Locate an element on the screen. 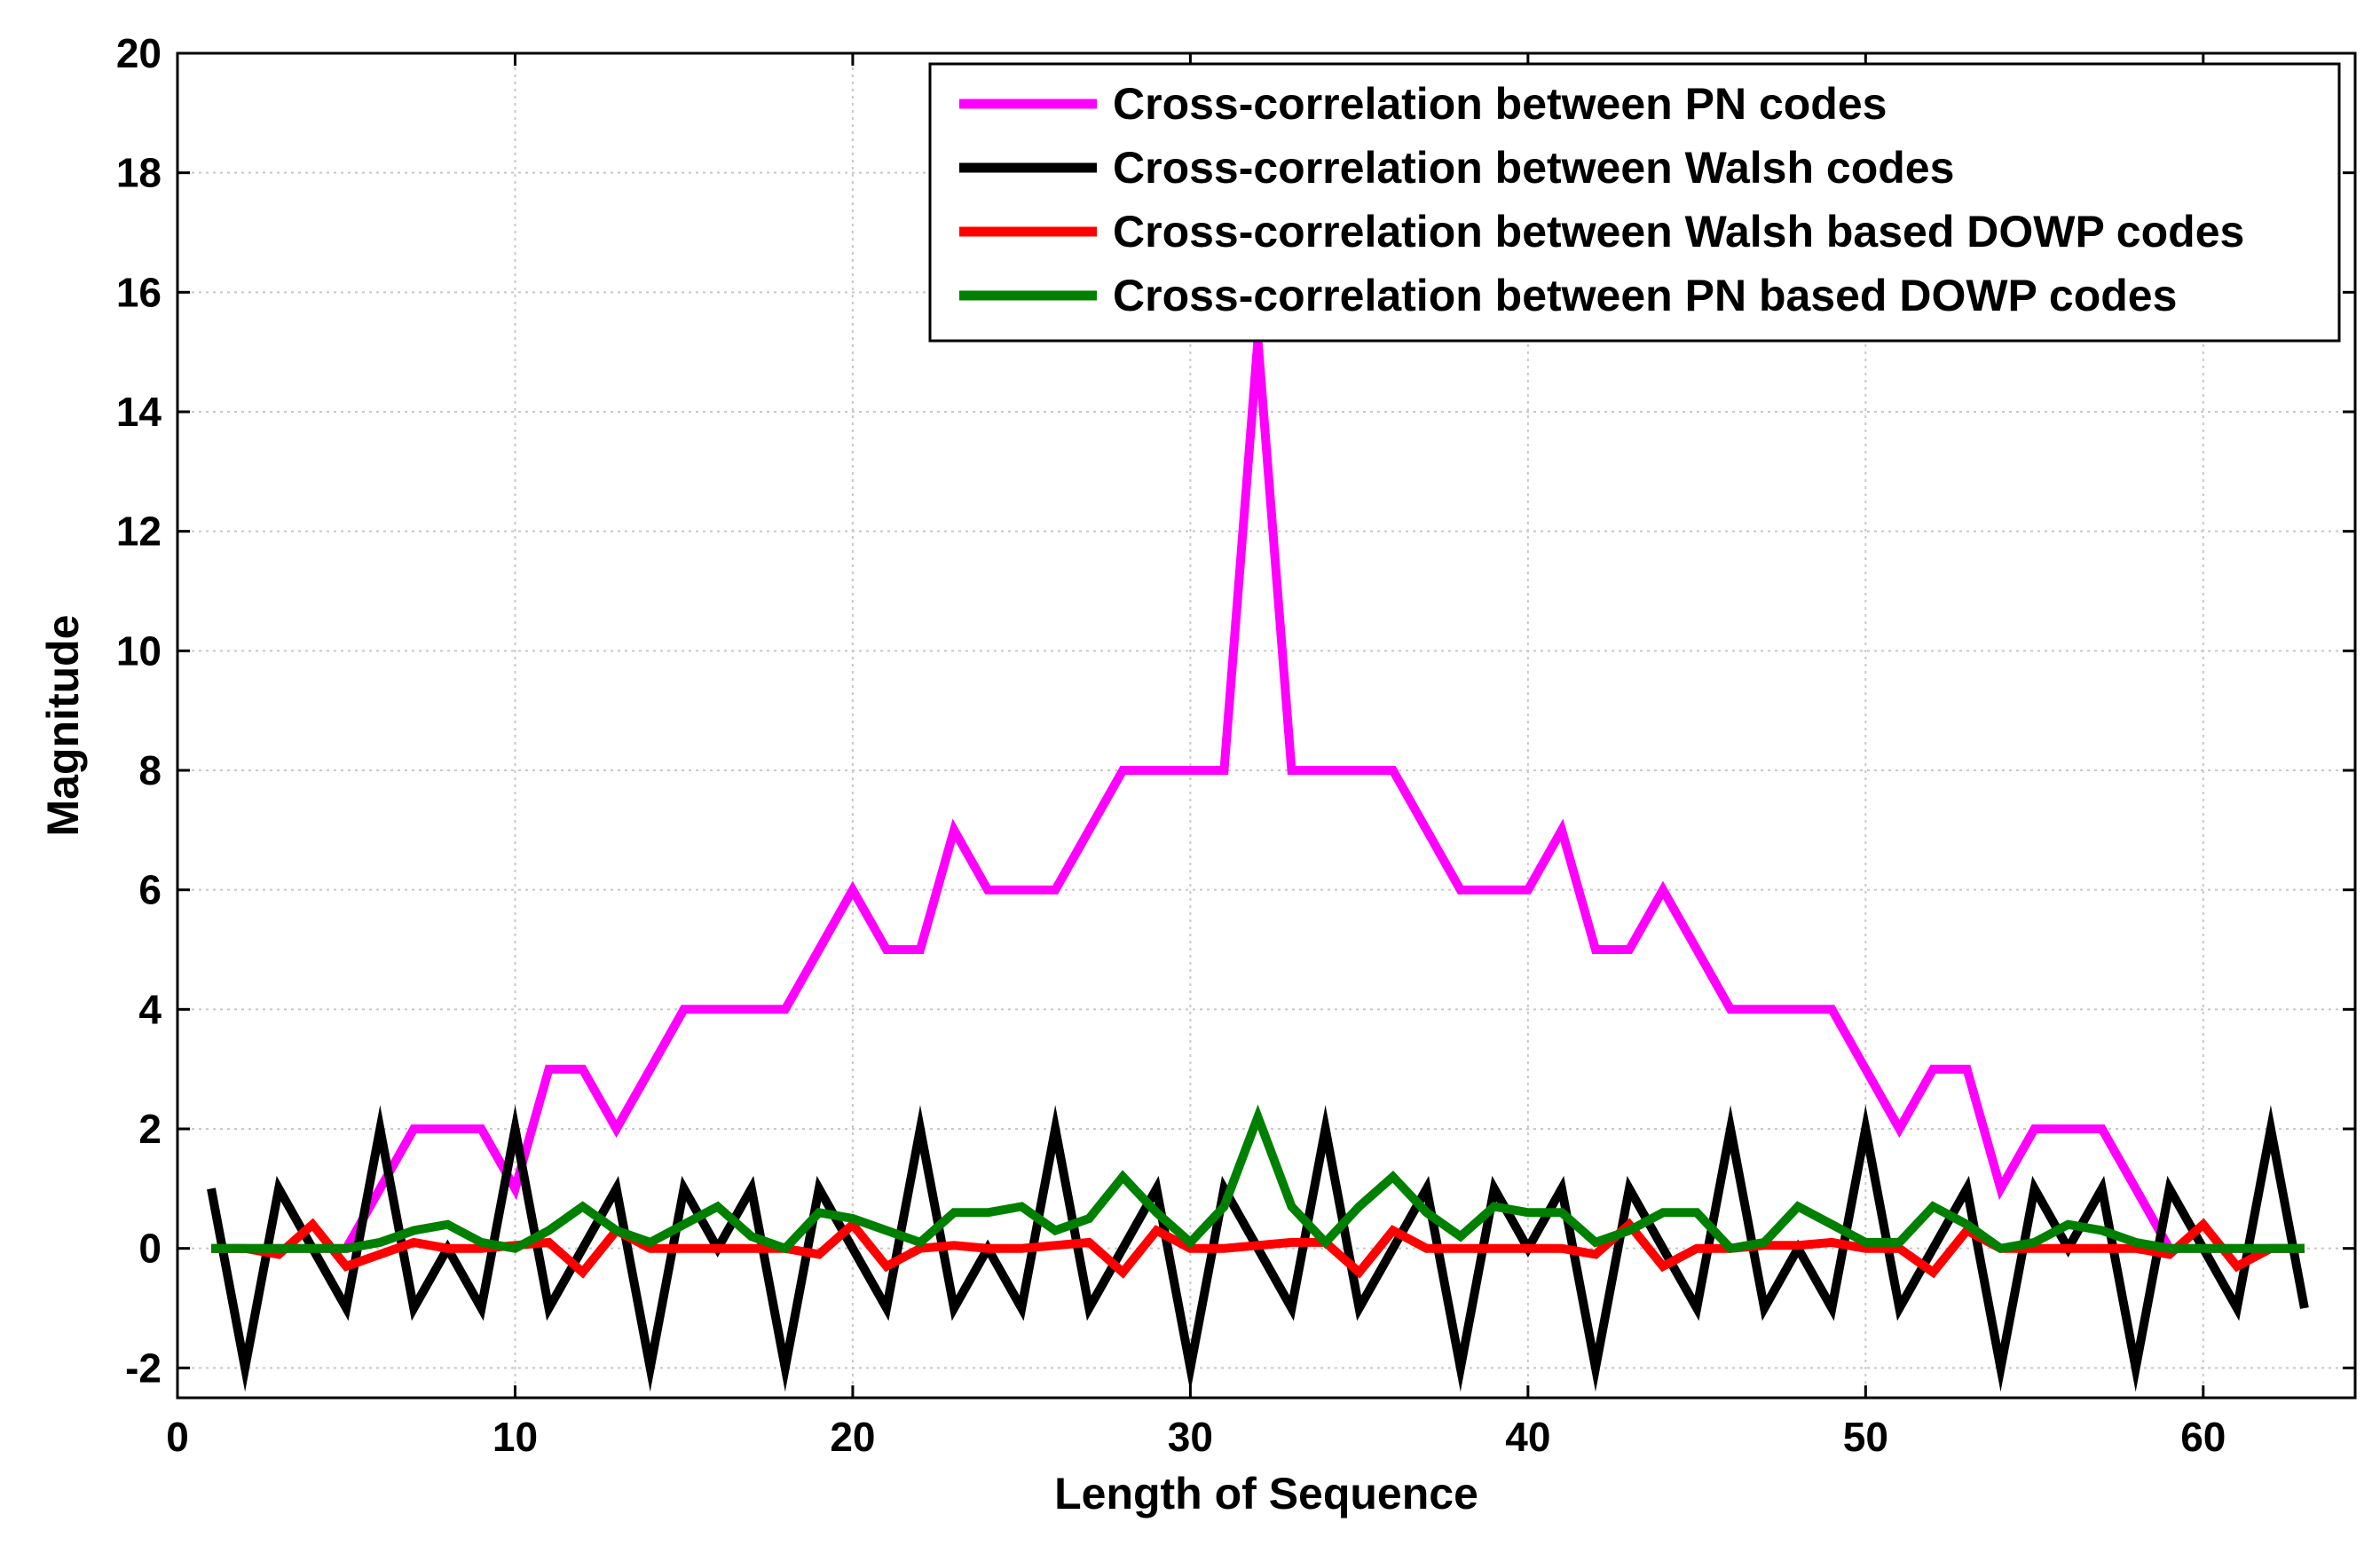  y-tick-label: 2 is located at coordinates (150, 1129).